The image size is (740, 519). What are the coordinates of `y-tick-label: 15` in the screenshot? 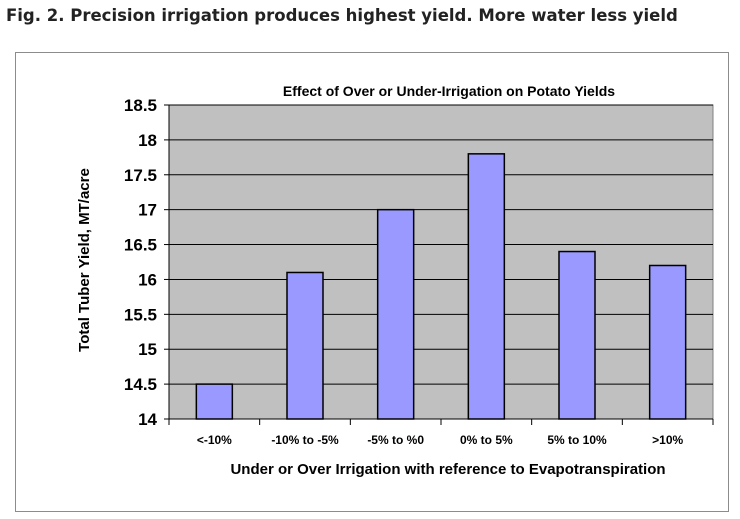 It's located at (147, 349).